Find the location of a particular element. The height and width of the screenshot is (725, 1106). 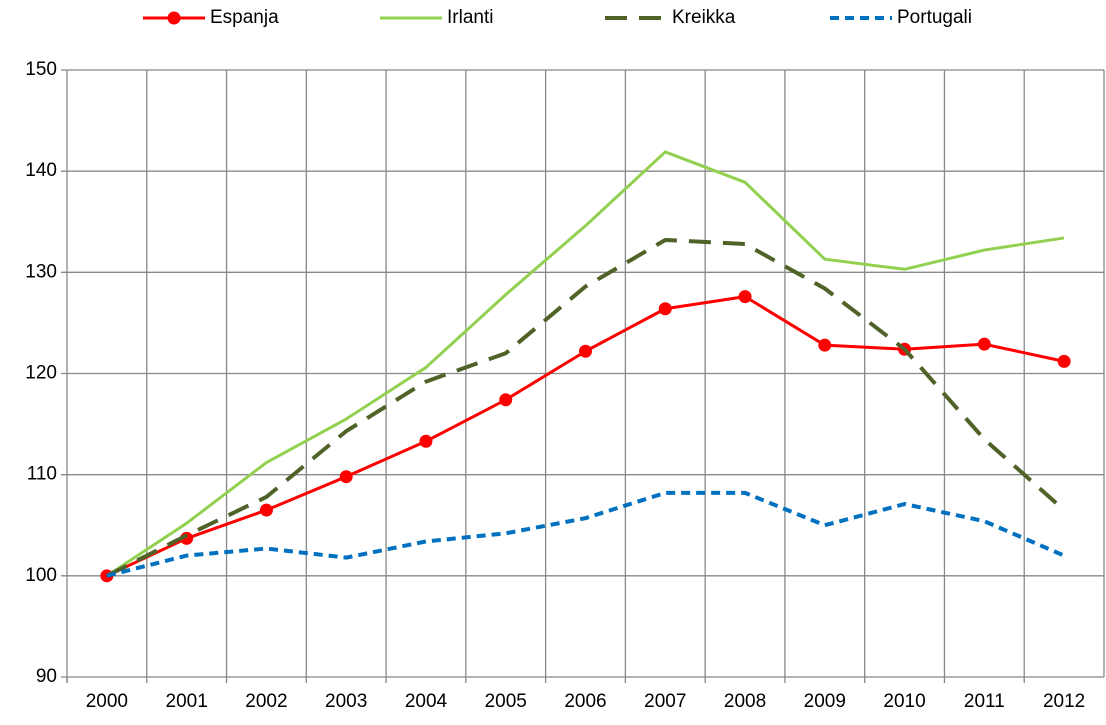

x-tick-label: 2003 is located at coordinates (346, 701).